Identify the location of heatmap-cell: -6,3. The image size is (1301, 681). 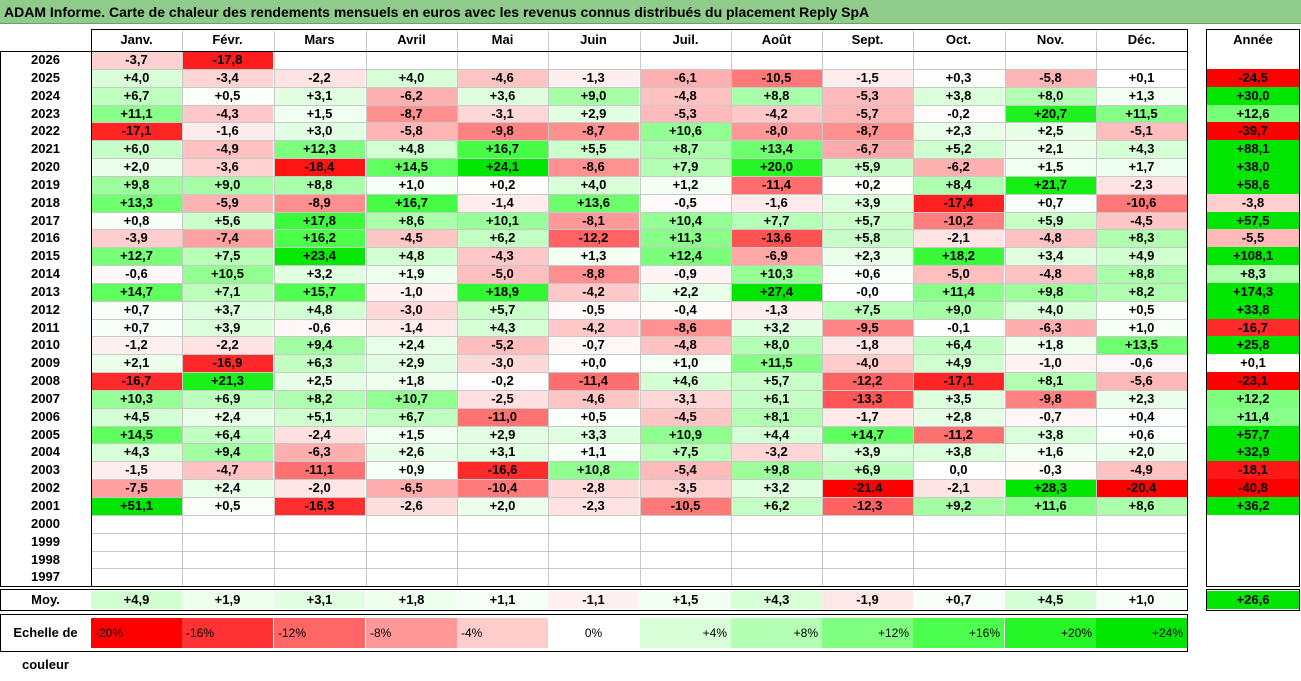
(1050, 327).